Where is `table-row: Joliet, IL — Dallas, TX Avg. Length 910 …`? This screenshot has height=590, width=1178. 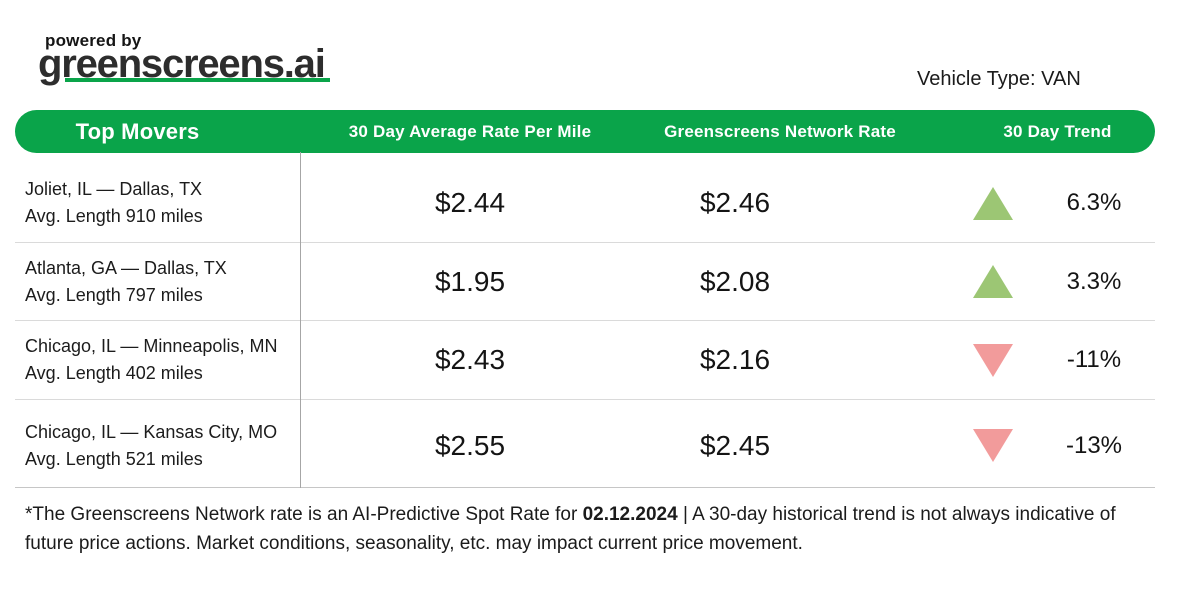
table-row: Joliet, IL — Dallas, TX Avg. Length 910 … is located at coordinates (585, 203).